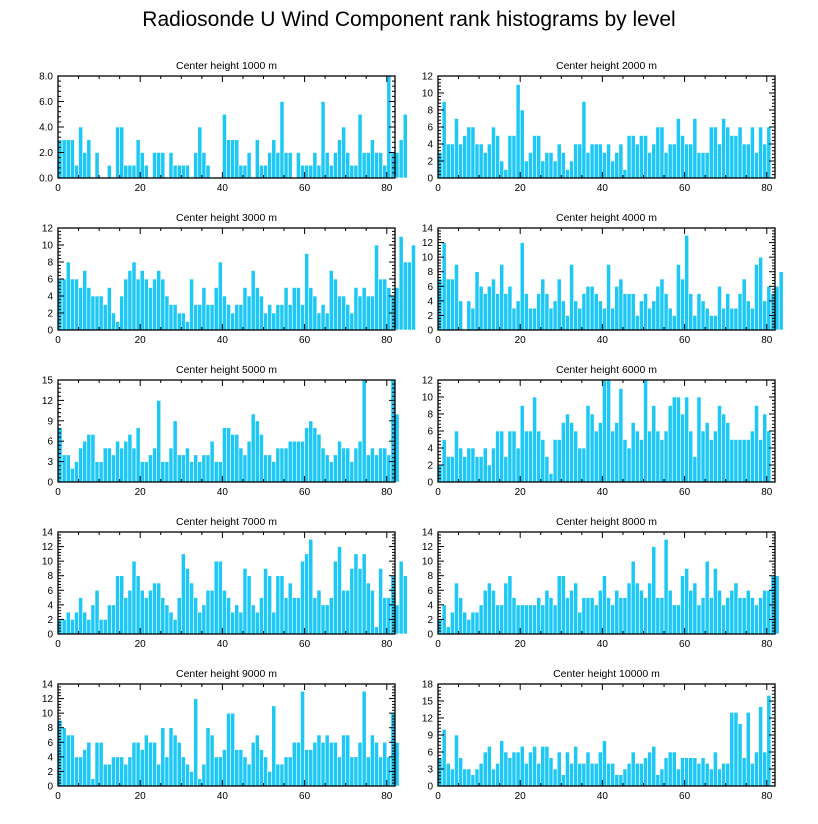  I want to click on y-tick-label: 0.0, so click(46, 179).